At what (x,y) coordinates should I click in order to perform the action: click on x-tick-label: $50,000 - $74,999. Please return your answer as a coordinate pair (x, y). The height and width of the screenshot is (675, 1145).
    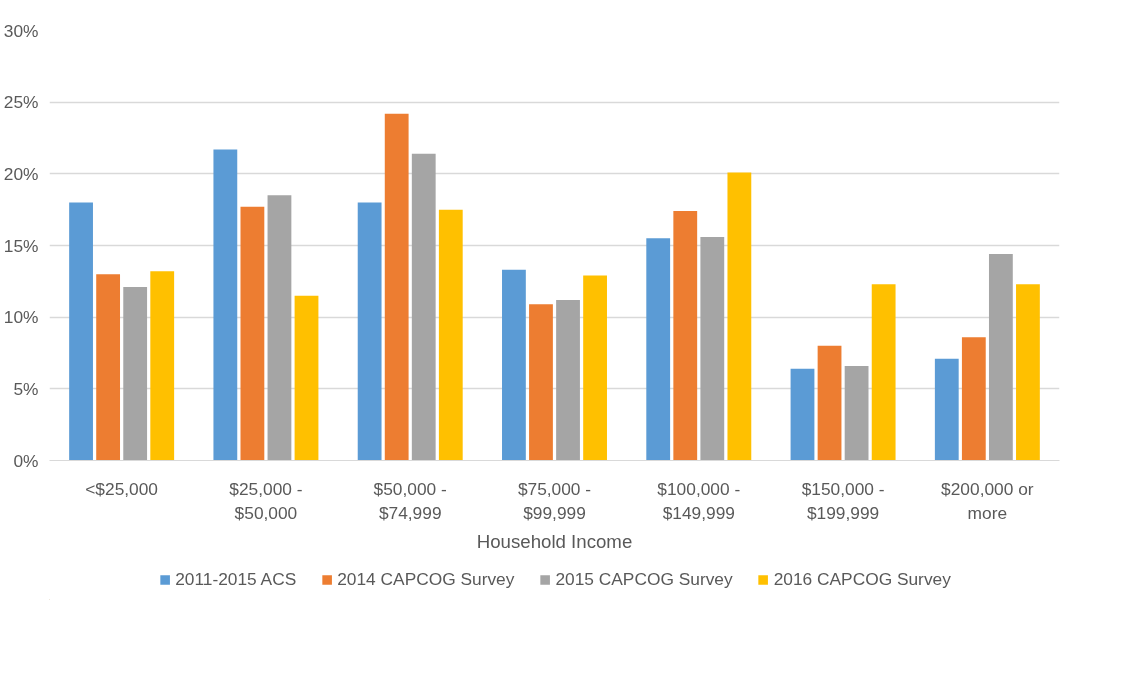
    Looking at the image, I should click on (410, 500).